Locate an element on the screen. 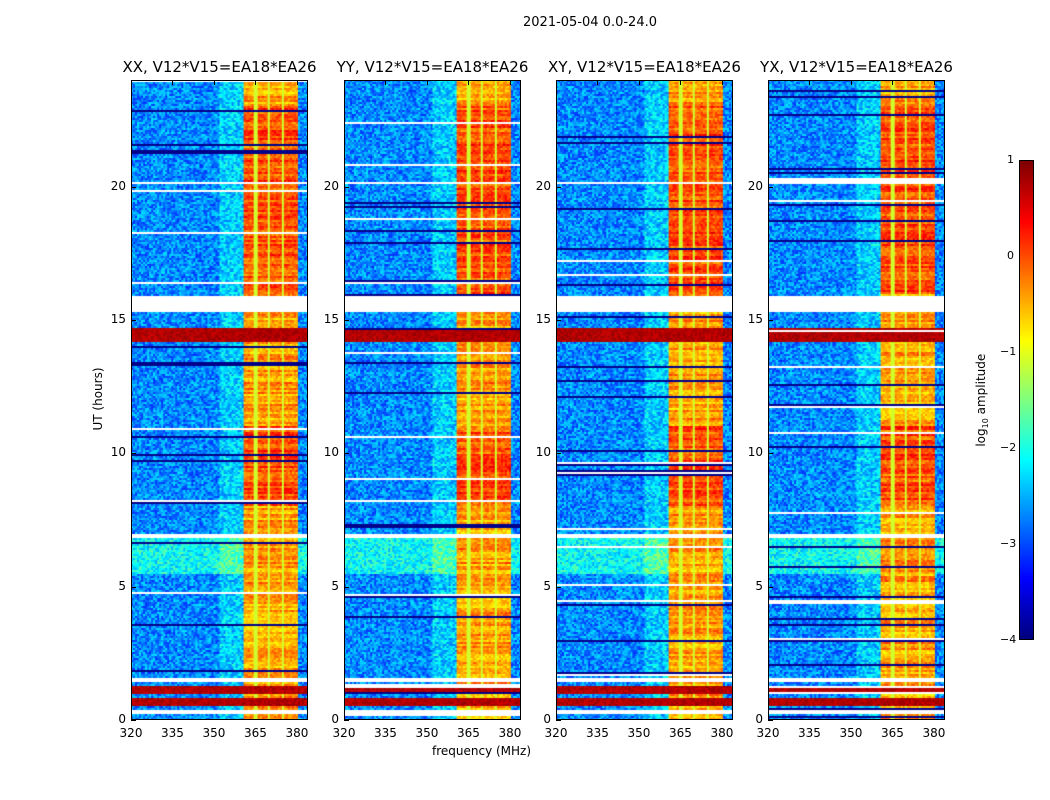 This screenshot has height=800, width=1050. x-axis-label: frequency (MHz) is located at coordinates (482, 751).